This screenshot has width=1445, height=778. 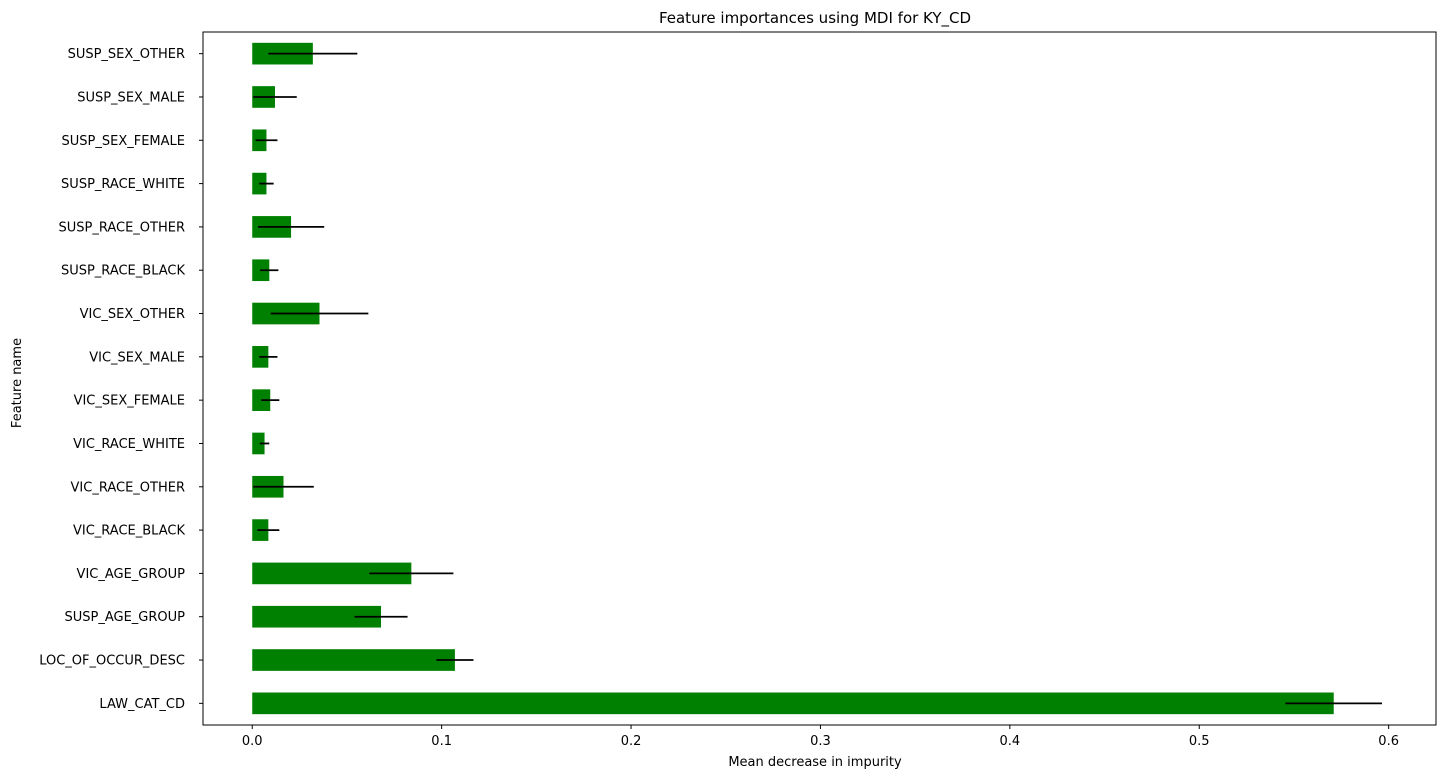 What do you see at coordinates (820, 741) in the screenshot?
I see `x-tick-label: 0.3` at bounding box center [820, 741].